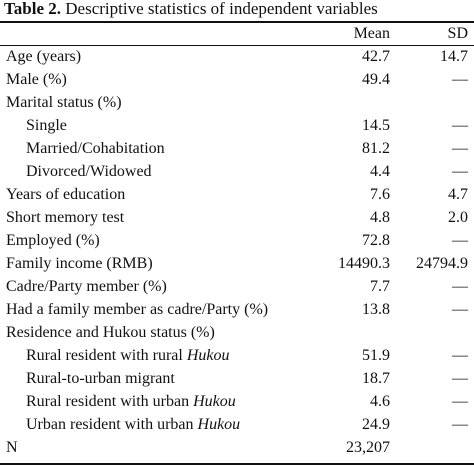  What do you see at coordinates (65, 217) in the screenshot?
I see `row-label: Short memory test` at bounding box center [65, 217].